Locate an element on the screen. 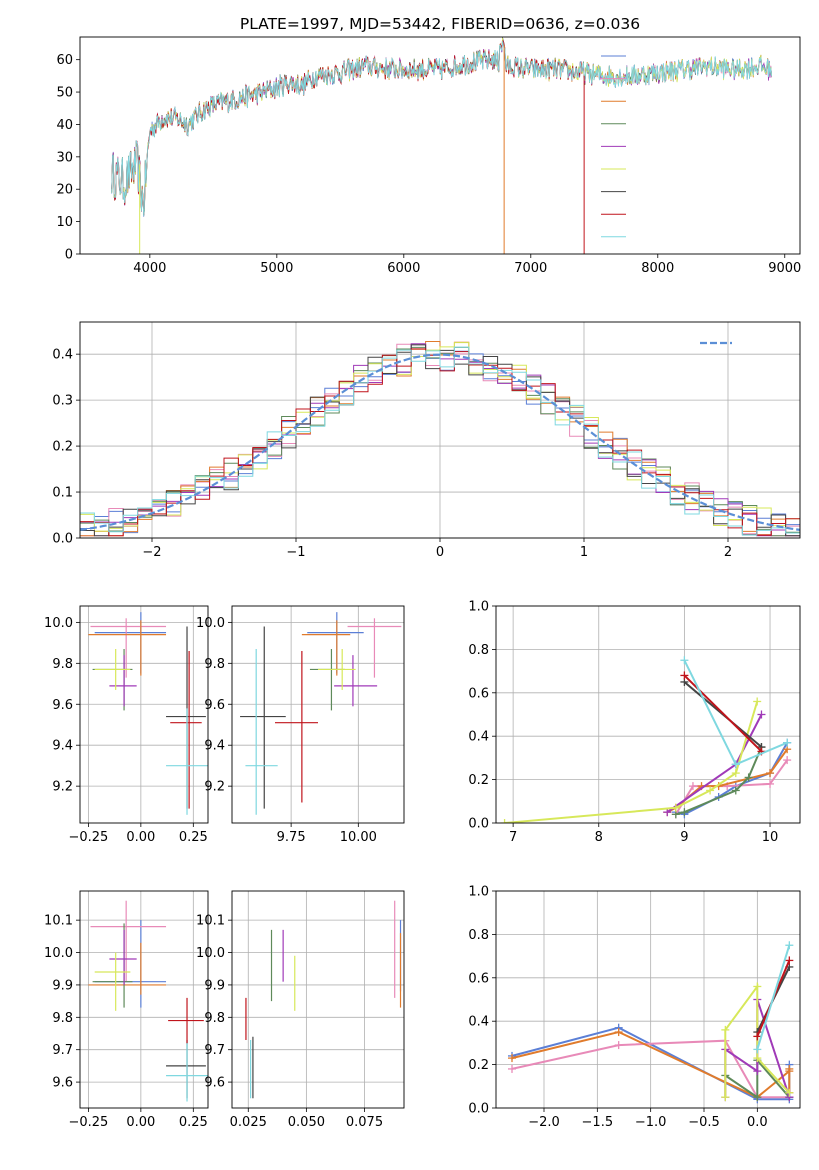  normal-curve is located at coordinates (440, 442).